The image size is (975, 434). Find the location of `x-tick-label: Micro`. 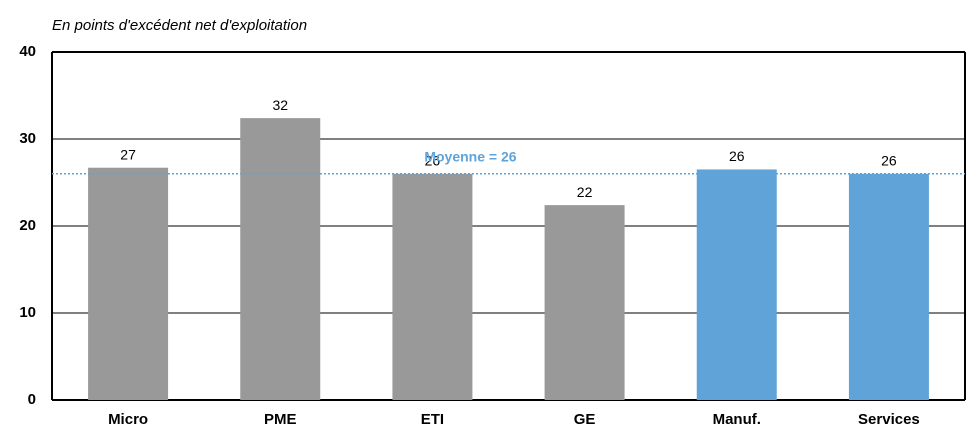

x-tick-label: Micro is located at coordinates (128, 419).